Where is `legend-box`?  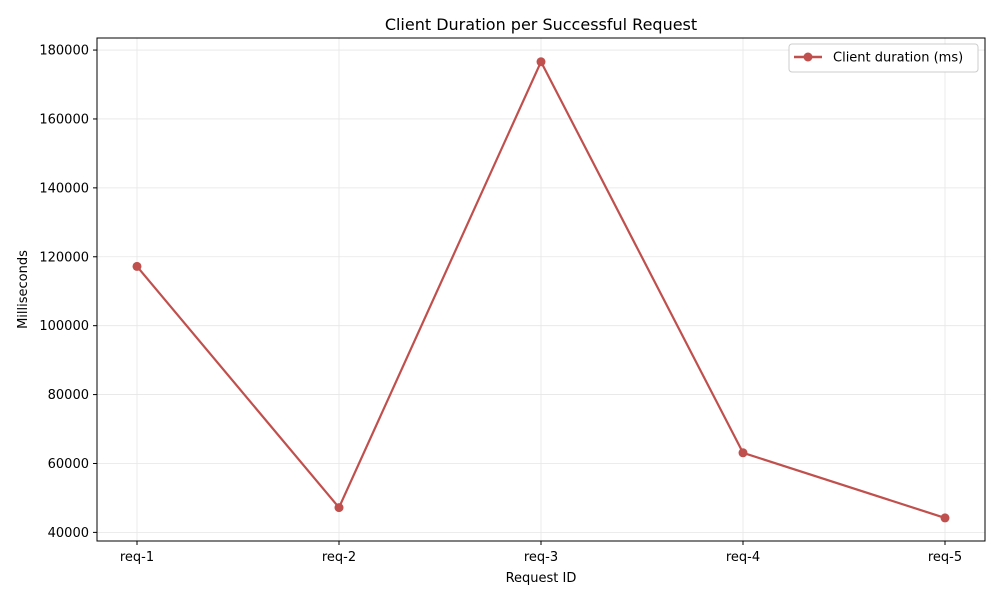
legend-box is located at coordinates (883, 58).